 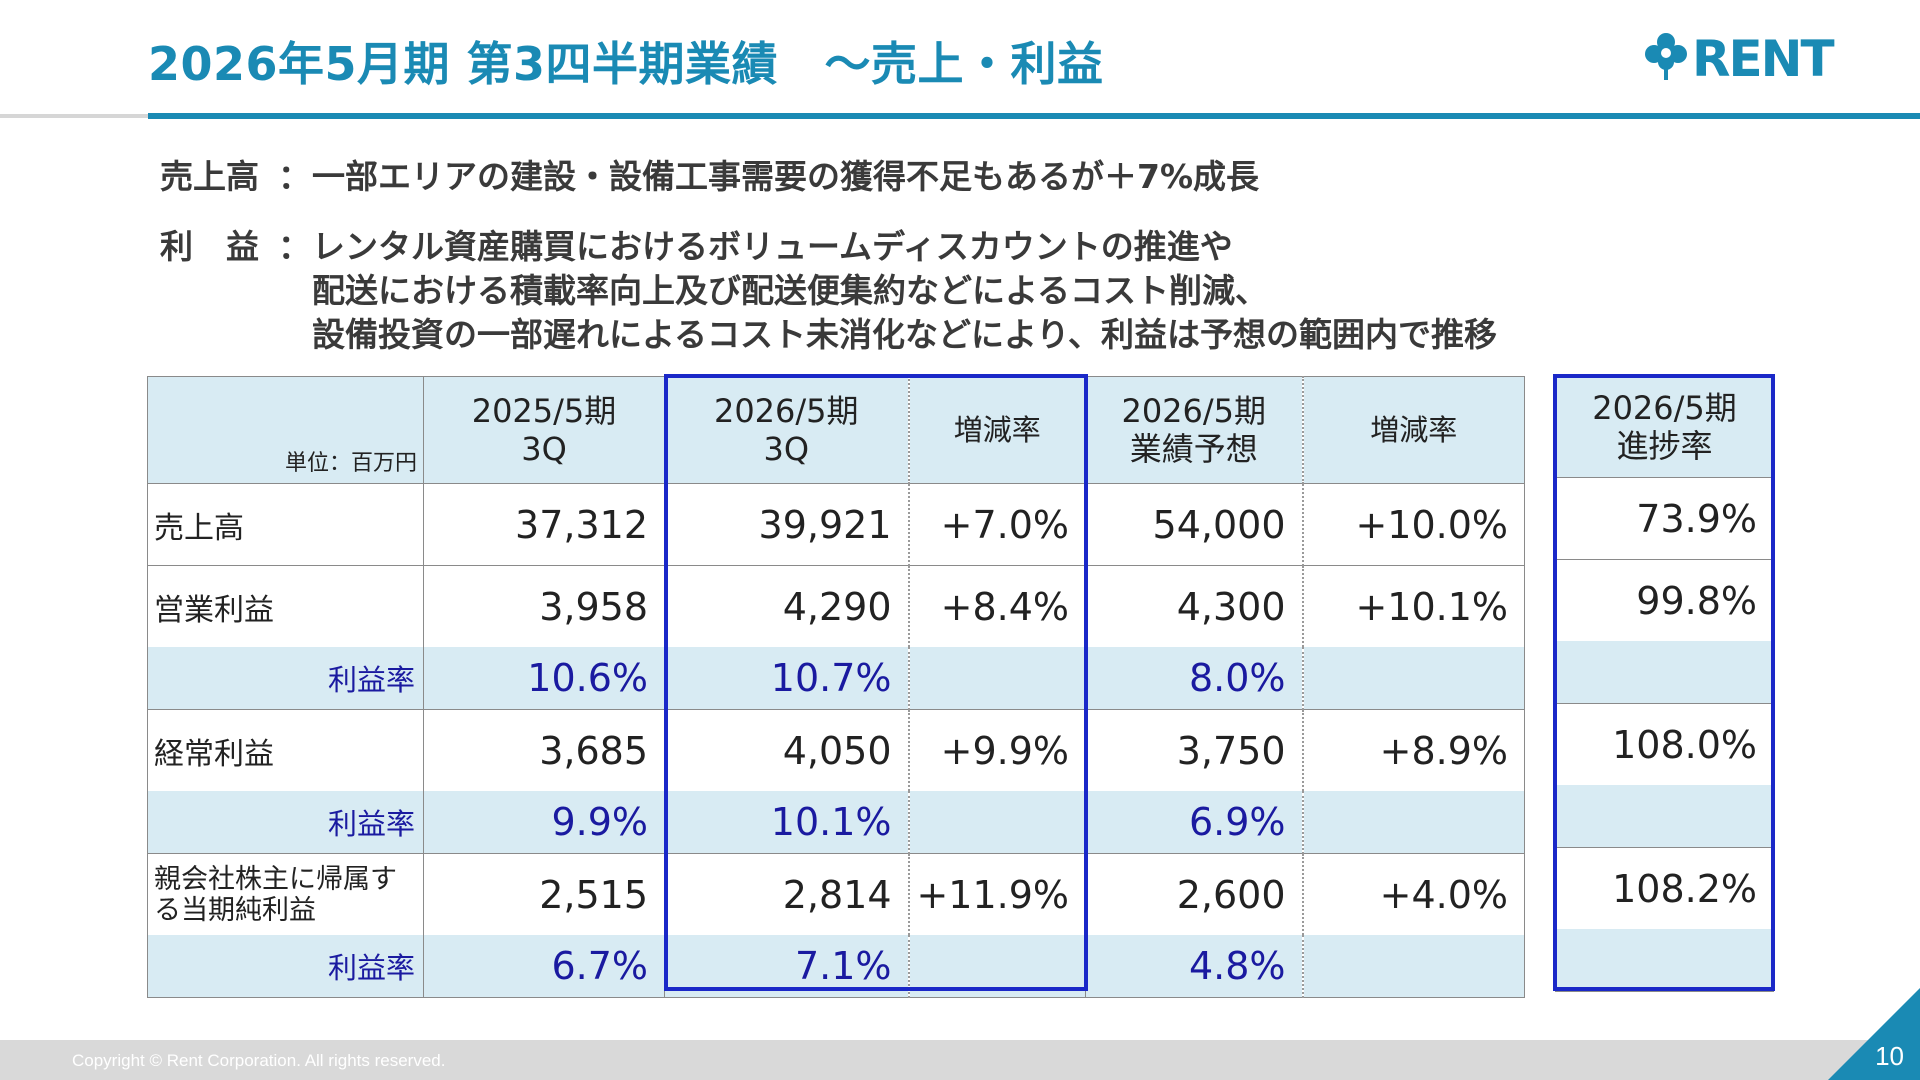 What do you see at coordinates (786, 822) in the screenshot?
I see `cell-margin-fy26: 10.1%` at bounding box center [786, 822].